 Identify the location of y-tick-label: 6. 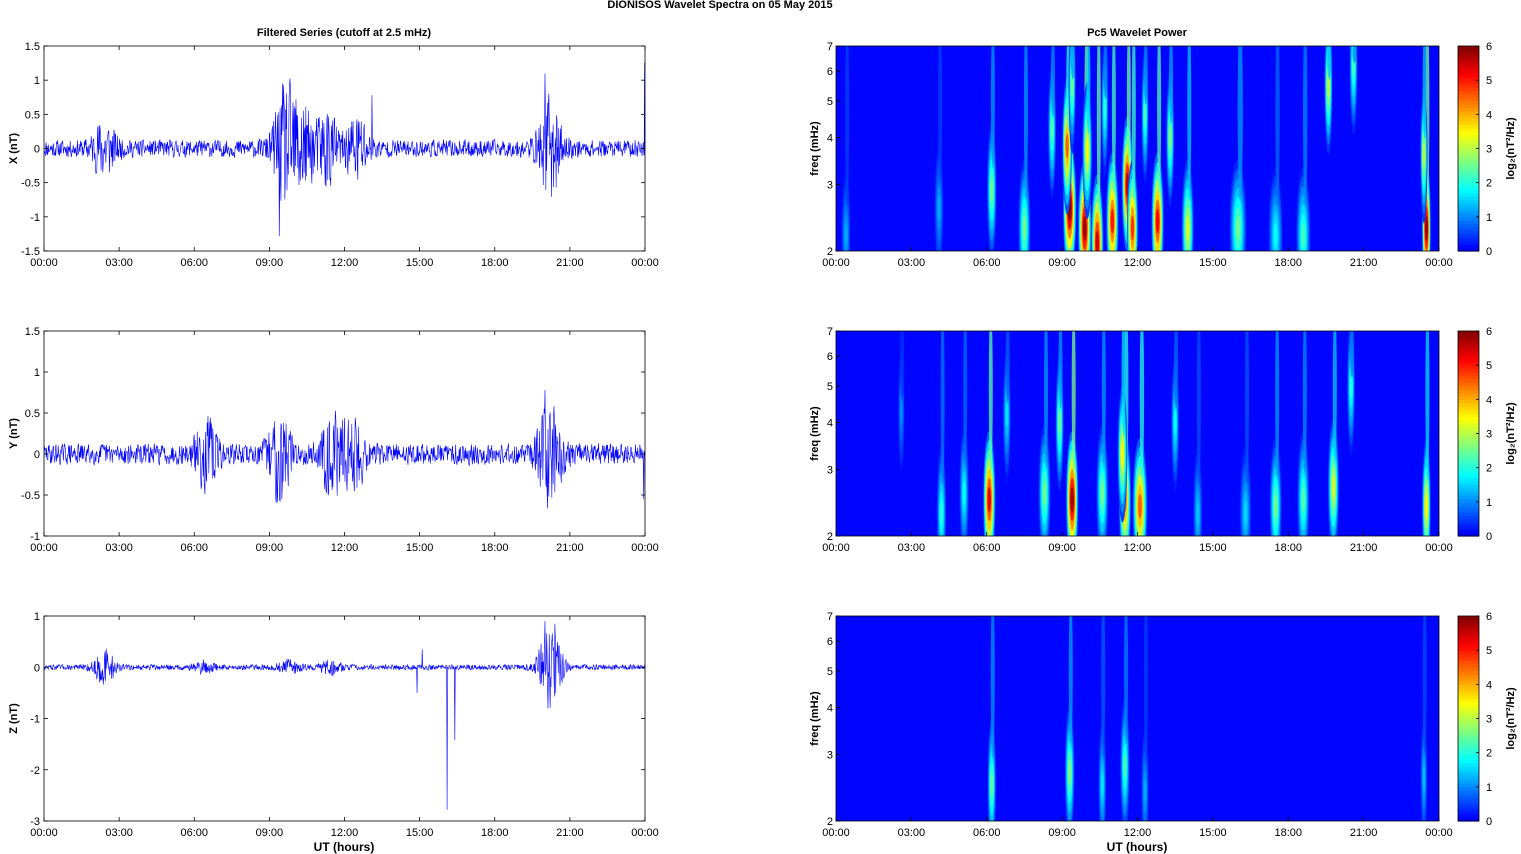
(830, 357).